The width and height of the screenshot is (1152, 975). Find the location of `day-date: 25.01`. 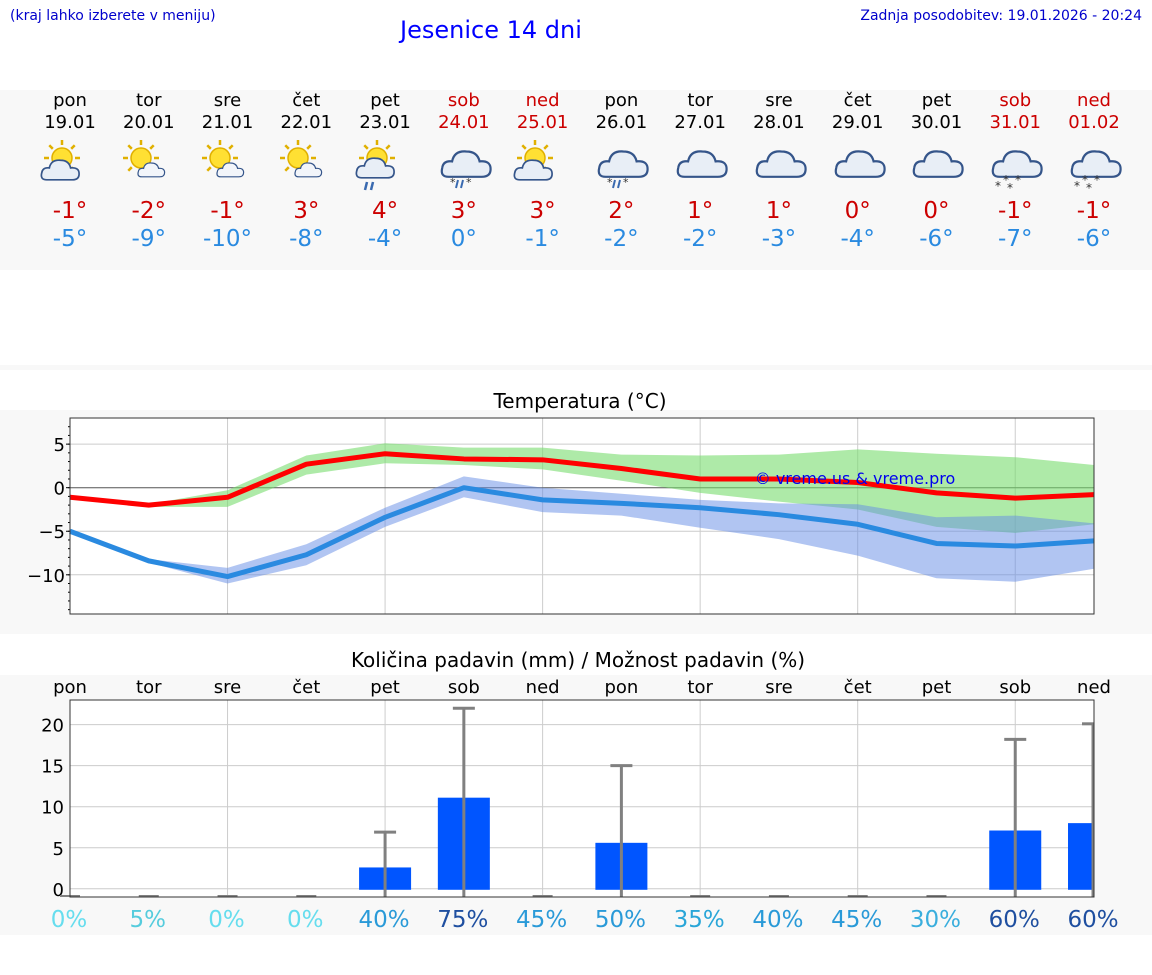

day-date: 25.01 is located at coordinates (542, 122).